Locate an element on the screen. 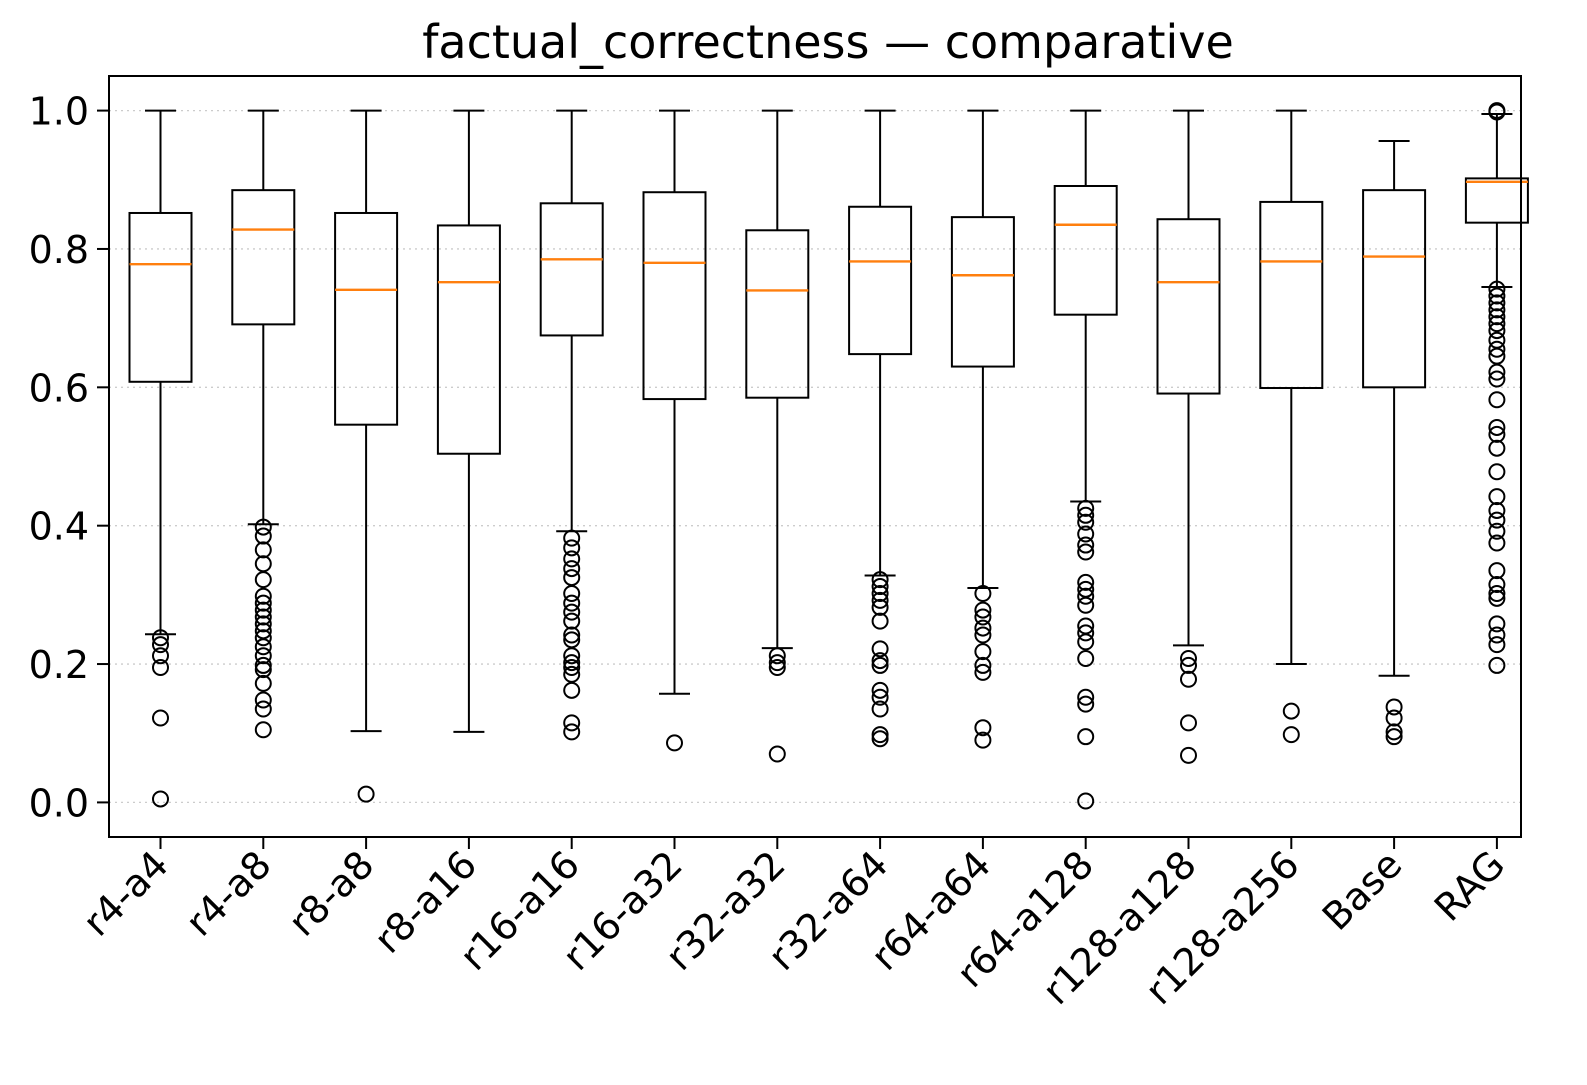 This screenshot has width=1587, height=1085. box-r128-a128 is located at coordinates (1188, 378).